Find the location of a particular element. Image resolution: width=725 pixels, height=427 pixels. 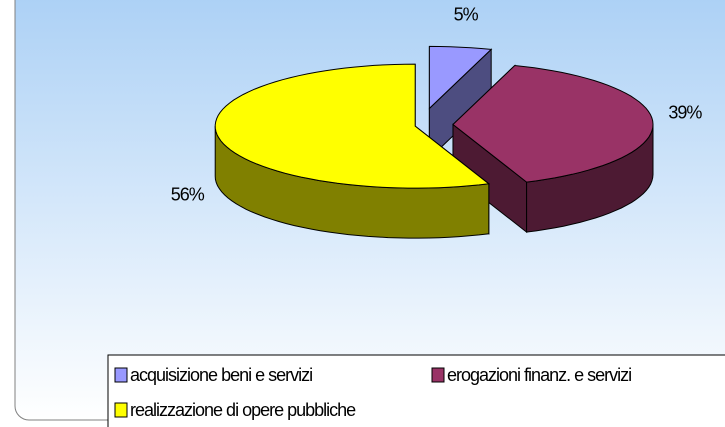

data-label: 5% is located at coordinates (466, 14).